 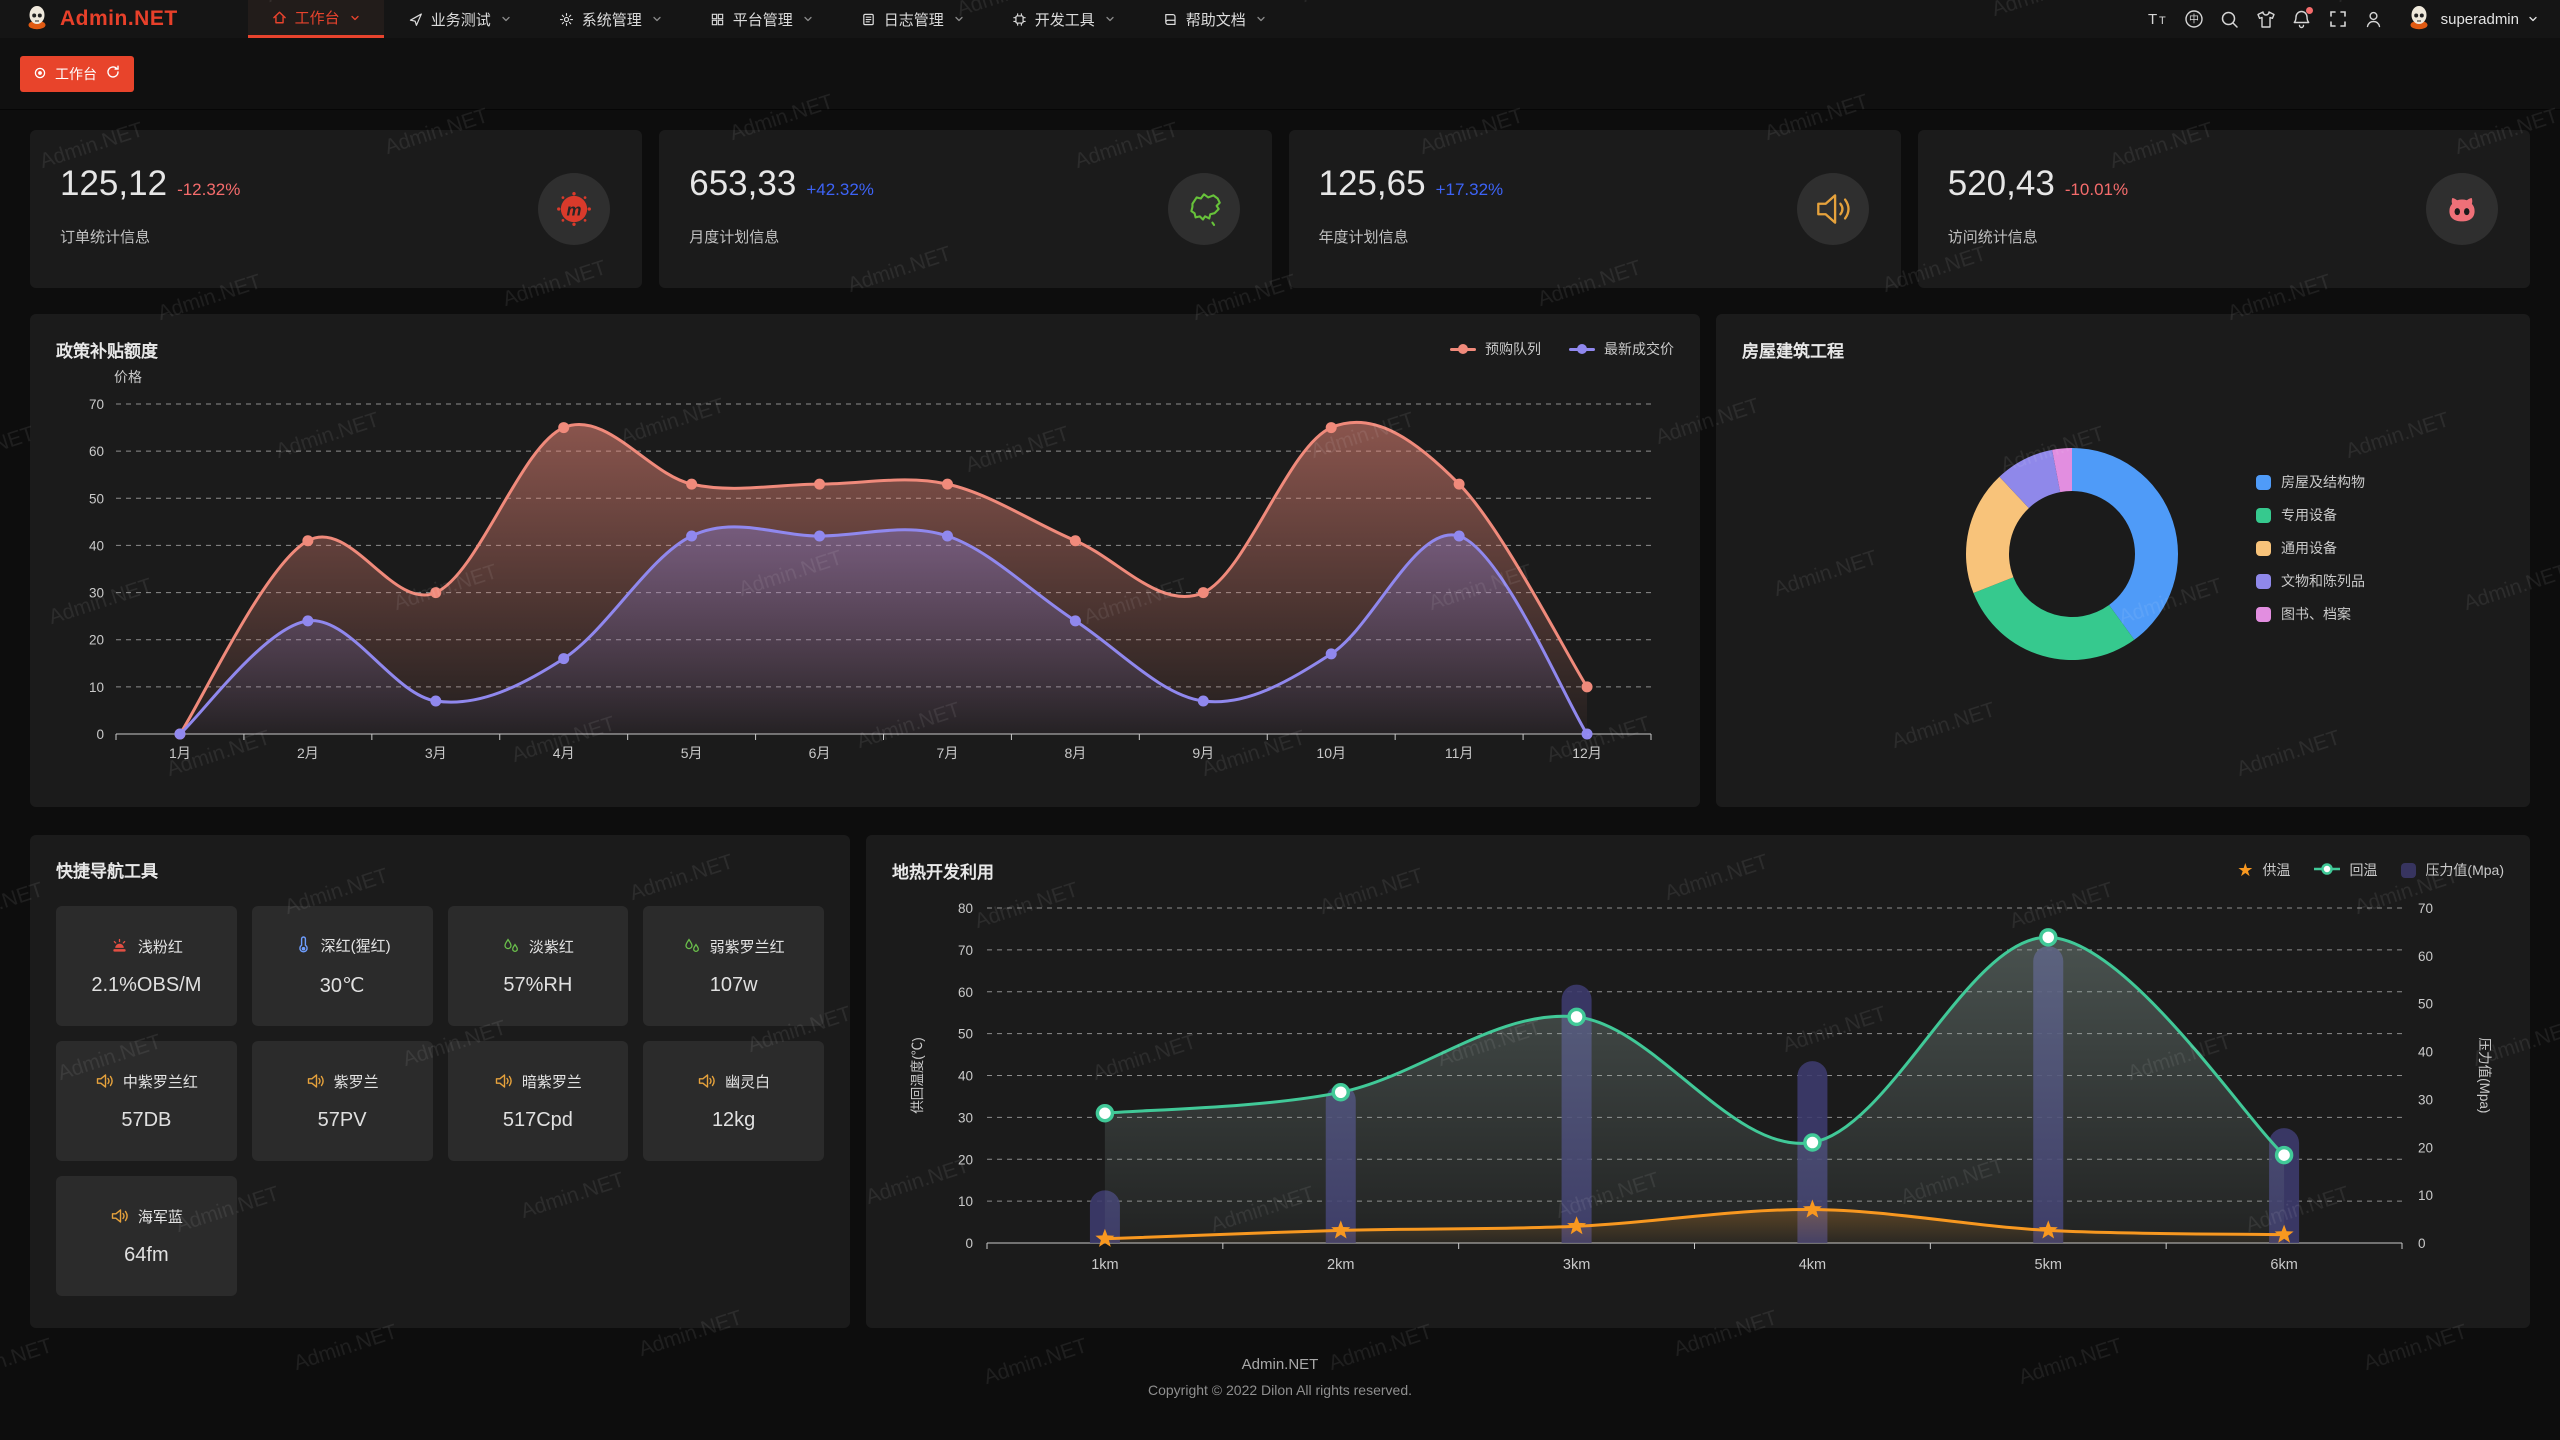 What do you see at coordinates (146, 984) in the screenshot?
I see `quick-nav-value: 2.1%OBS/M` at bounding box center [146, 984].